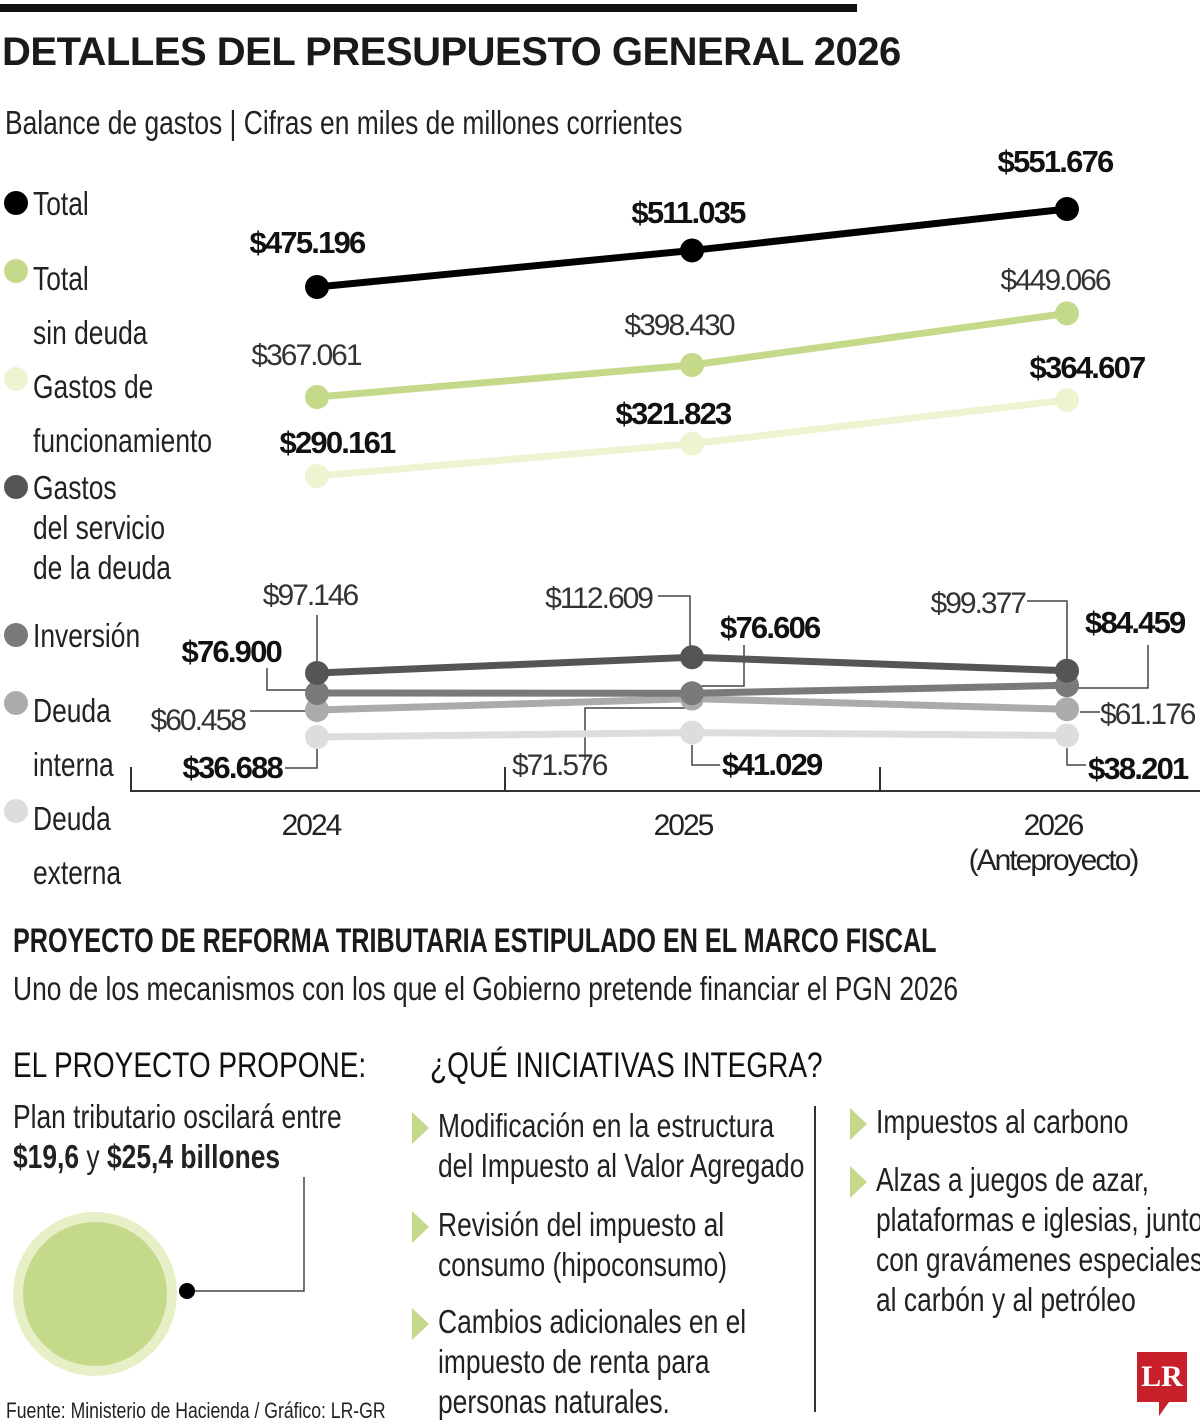  I want to click on legend-label: Deuda interna, so click(73, 737).